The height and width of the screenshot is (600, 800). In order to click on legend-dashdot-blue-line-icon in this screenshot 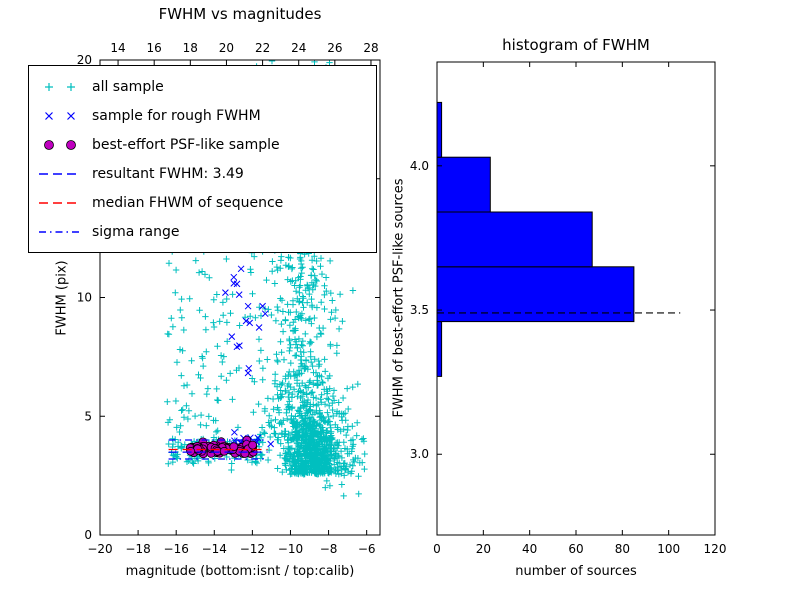, I will do `click(60, 232)`.